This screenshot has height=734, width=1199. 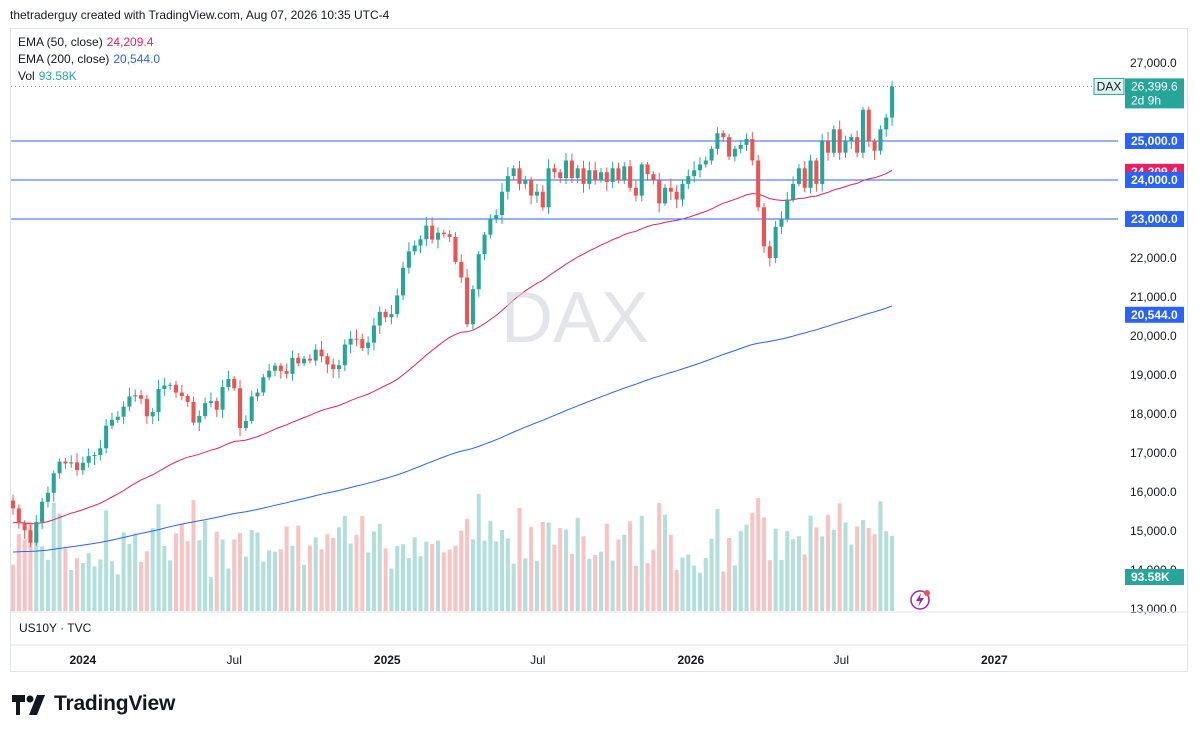 What do you see at coordinates (60, 42) in the screenshot?
I see `legend-ema50-label: EMA (50, close)` at bounding box center [60, 42].